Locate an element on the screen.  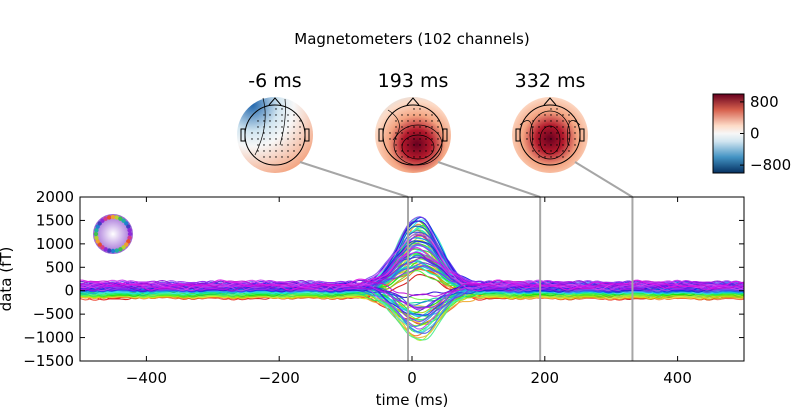
topomap-time-label: -6 ms is located at coordinates (274, 81).